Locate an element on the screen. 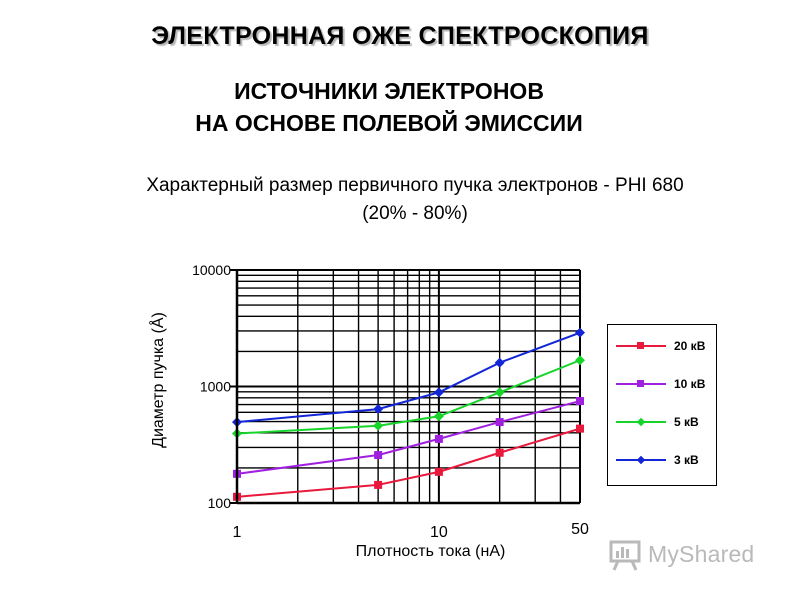 This screenshot has height=600, width=800. chart-caption-line-2: (20% - 80%) is located at coordinates (415, 213).